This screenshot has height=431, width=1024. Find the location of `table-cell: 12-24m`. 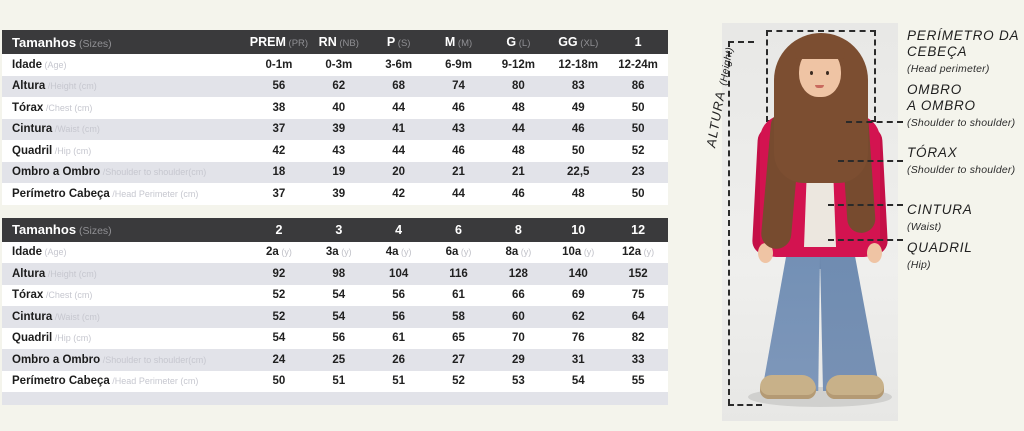

table-cell: 12-24m is located at coordinates (638, 65).